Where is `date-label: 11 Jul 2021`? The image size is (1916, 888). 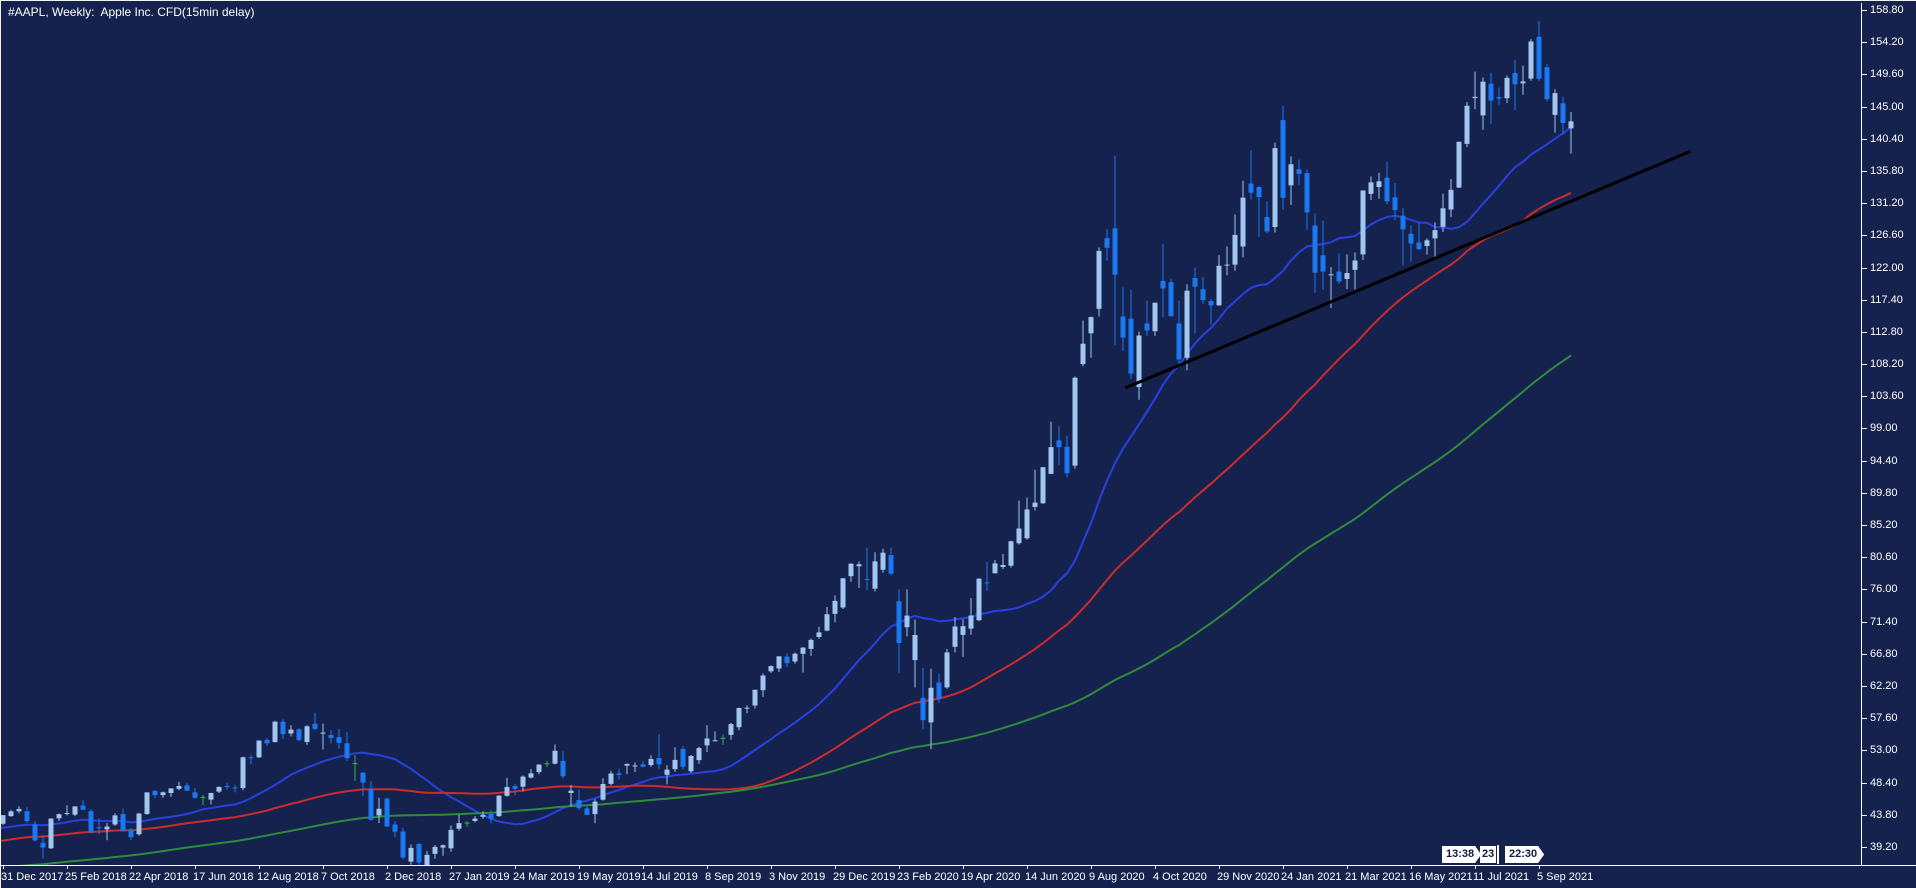
date-label: 11 Jul 2021 is located at coordinates (1501, 877).